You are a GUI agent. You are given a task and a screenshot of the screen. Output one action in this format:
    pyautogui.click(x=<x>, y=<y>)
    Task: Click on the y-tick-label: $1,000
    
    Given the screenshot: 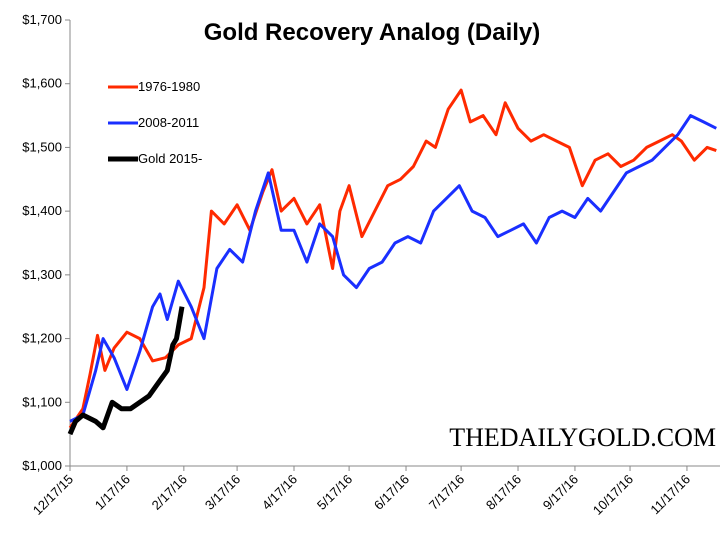 What is the action you would take?
    pyautogui.click(x=42, y=465)
    